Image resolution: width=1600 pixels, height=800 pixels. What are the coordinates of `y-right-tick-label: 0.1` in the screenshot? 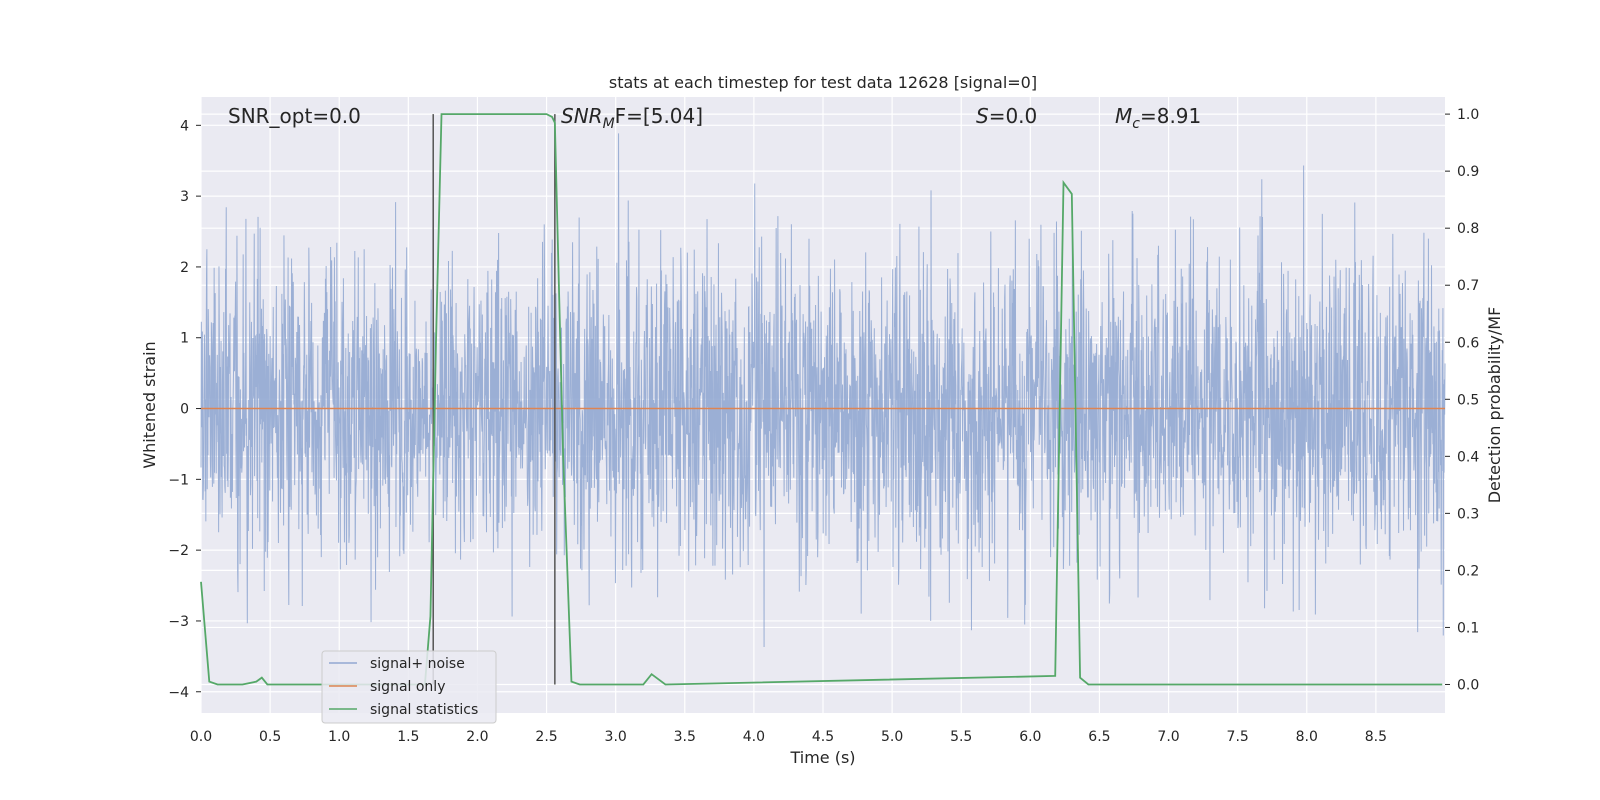 It's located at (1468, 628).